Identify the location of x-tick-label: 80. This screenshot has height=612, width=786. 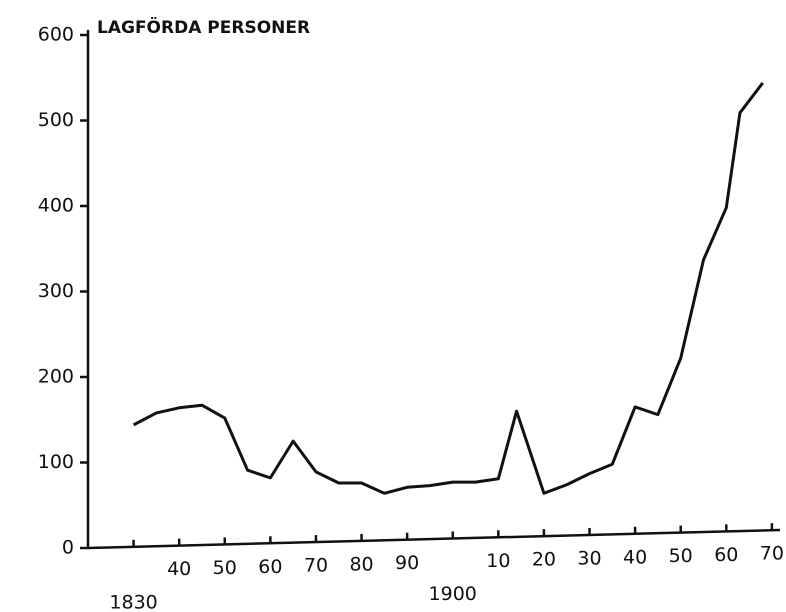
(361, 564).